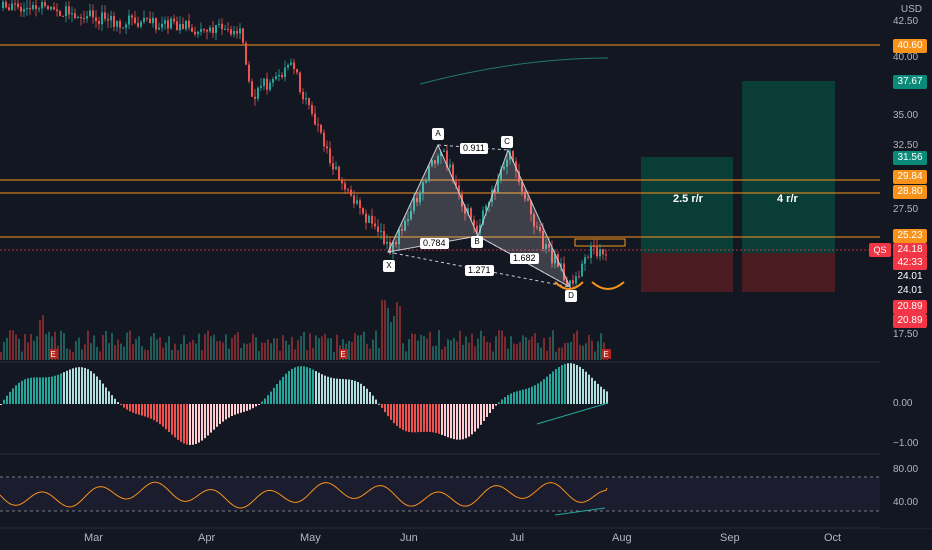 Image resolution: width=932 pixels, height=550 pixels. What do you see at coordinates (52, 354) in the screenshot?
I see `earnings-marker-label: E` at bounding box center [52, 354].